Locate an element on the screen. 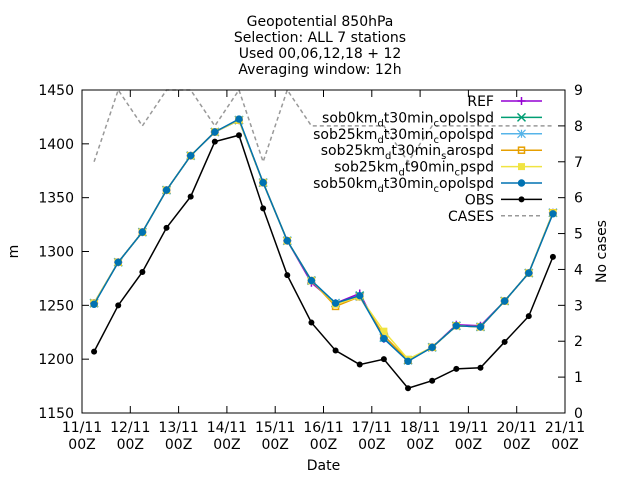  legend-item: sob25kmdt90mincpspd is located at coordinates (438, 169).